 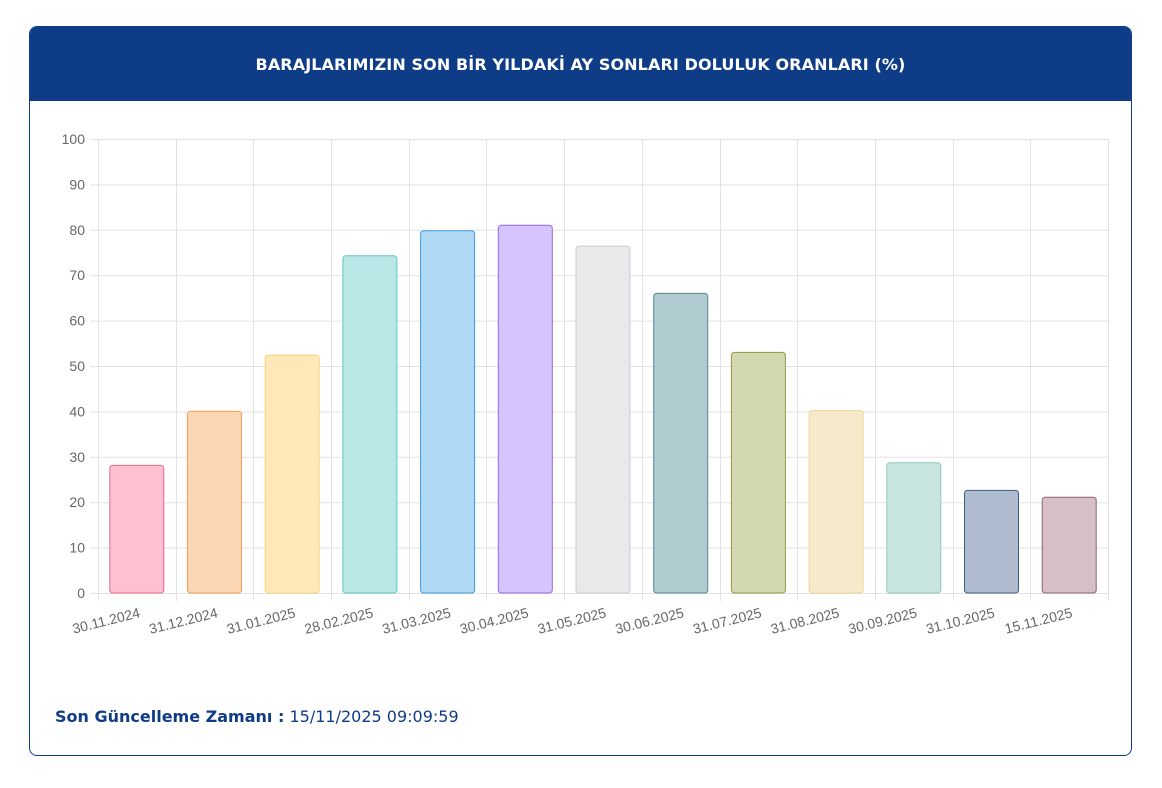 I want to click on bar-31-08-2025, so click(x=836, y=502).